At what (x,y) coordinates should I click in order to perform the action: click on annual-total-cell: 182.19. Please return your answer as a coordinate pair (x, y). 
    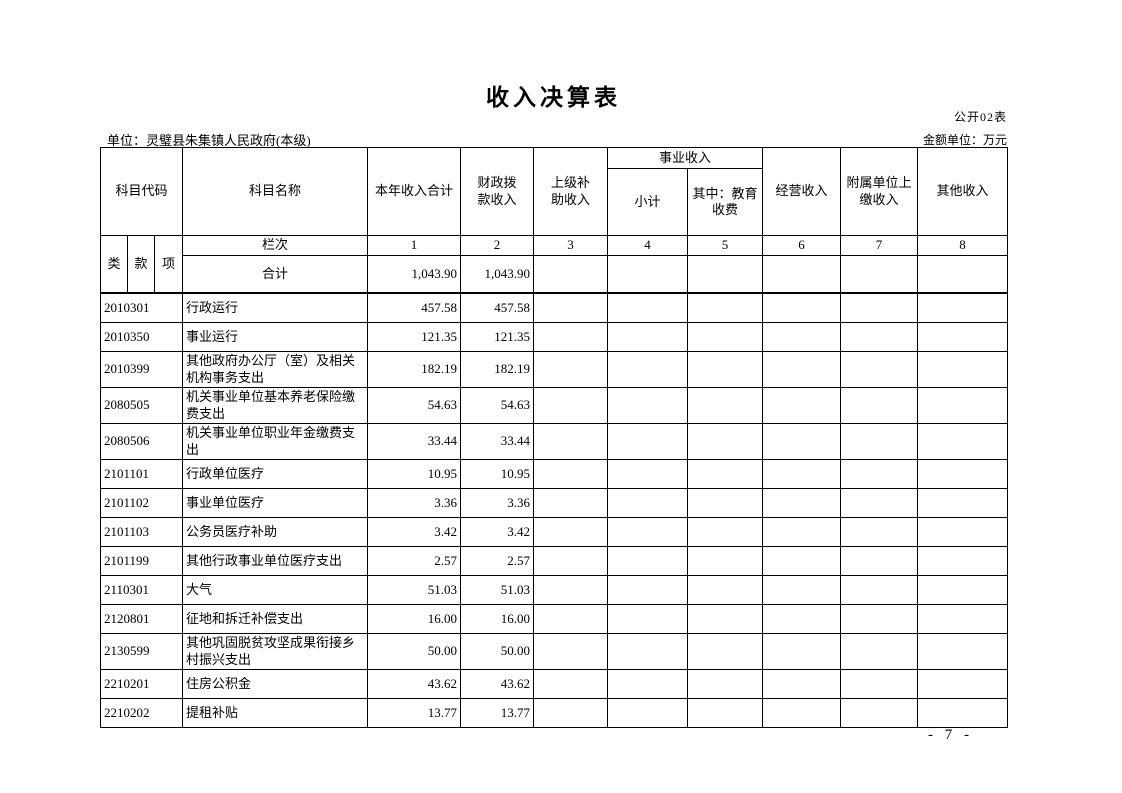
    Looking at the image, I should click on (414, 369).